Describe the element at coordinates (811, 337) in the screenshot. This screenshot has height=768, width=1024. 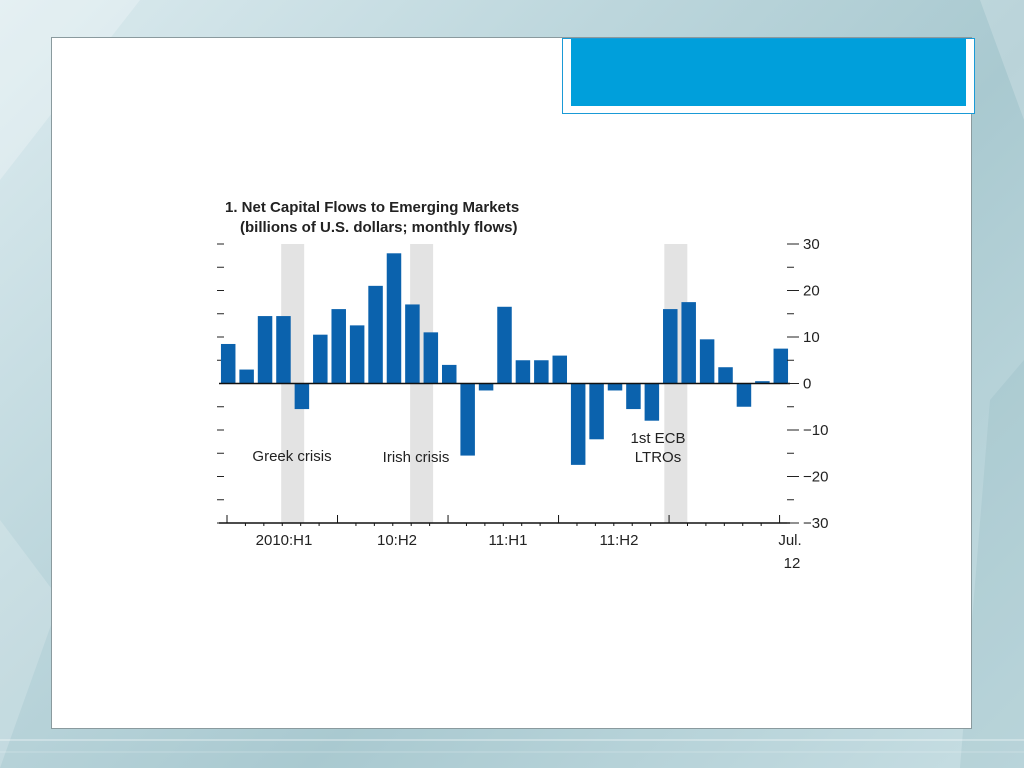
I see `y-tick-label: 10` at that location.